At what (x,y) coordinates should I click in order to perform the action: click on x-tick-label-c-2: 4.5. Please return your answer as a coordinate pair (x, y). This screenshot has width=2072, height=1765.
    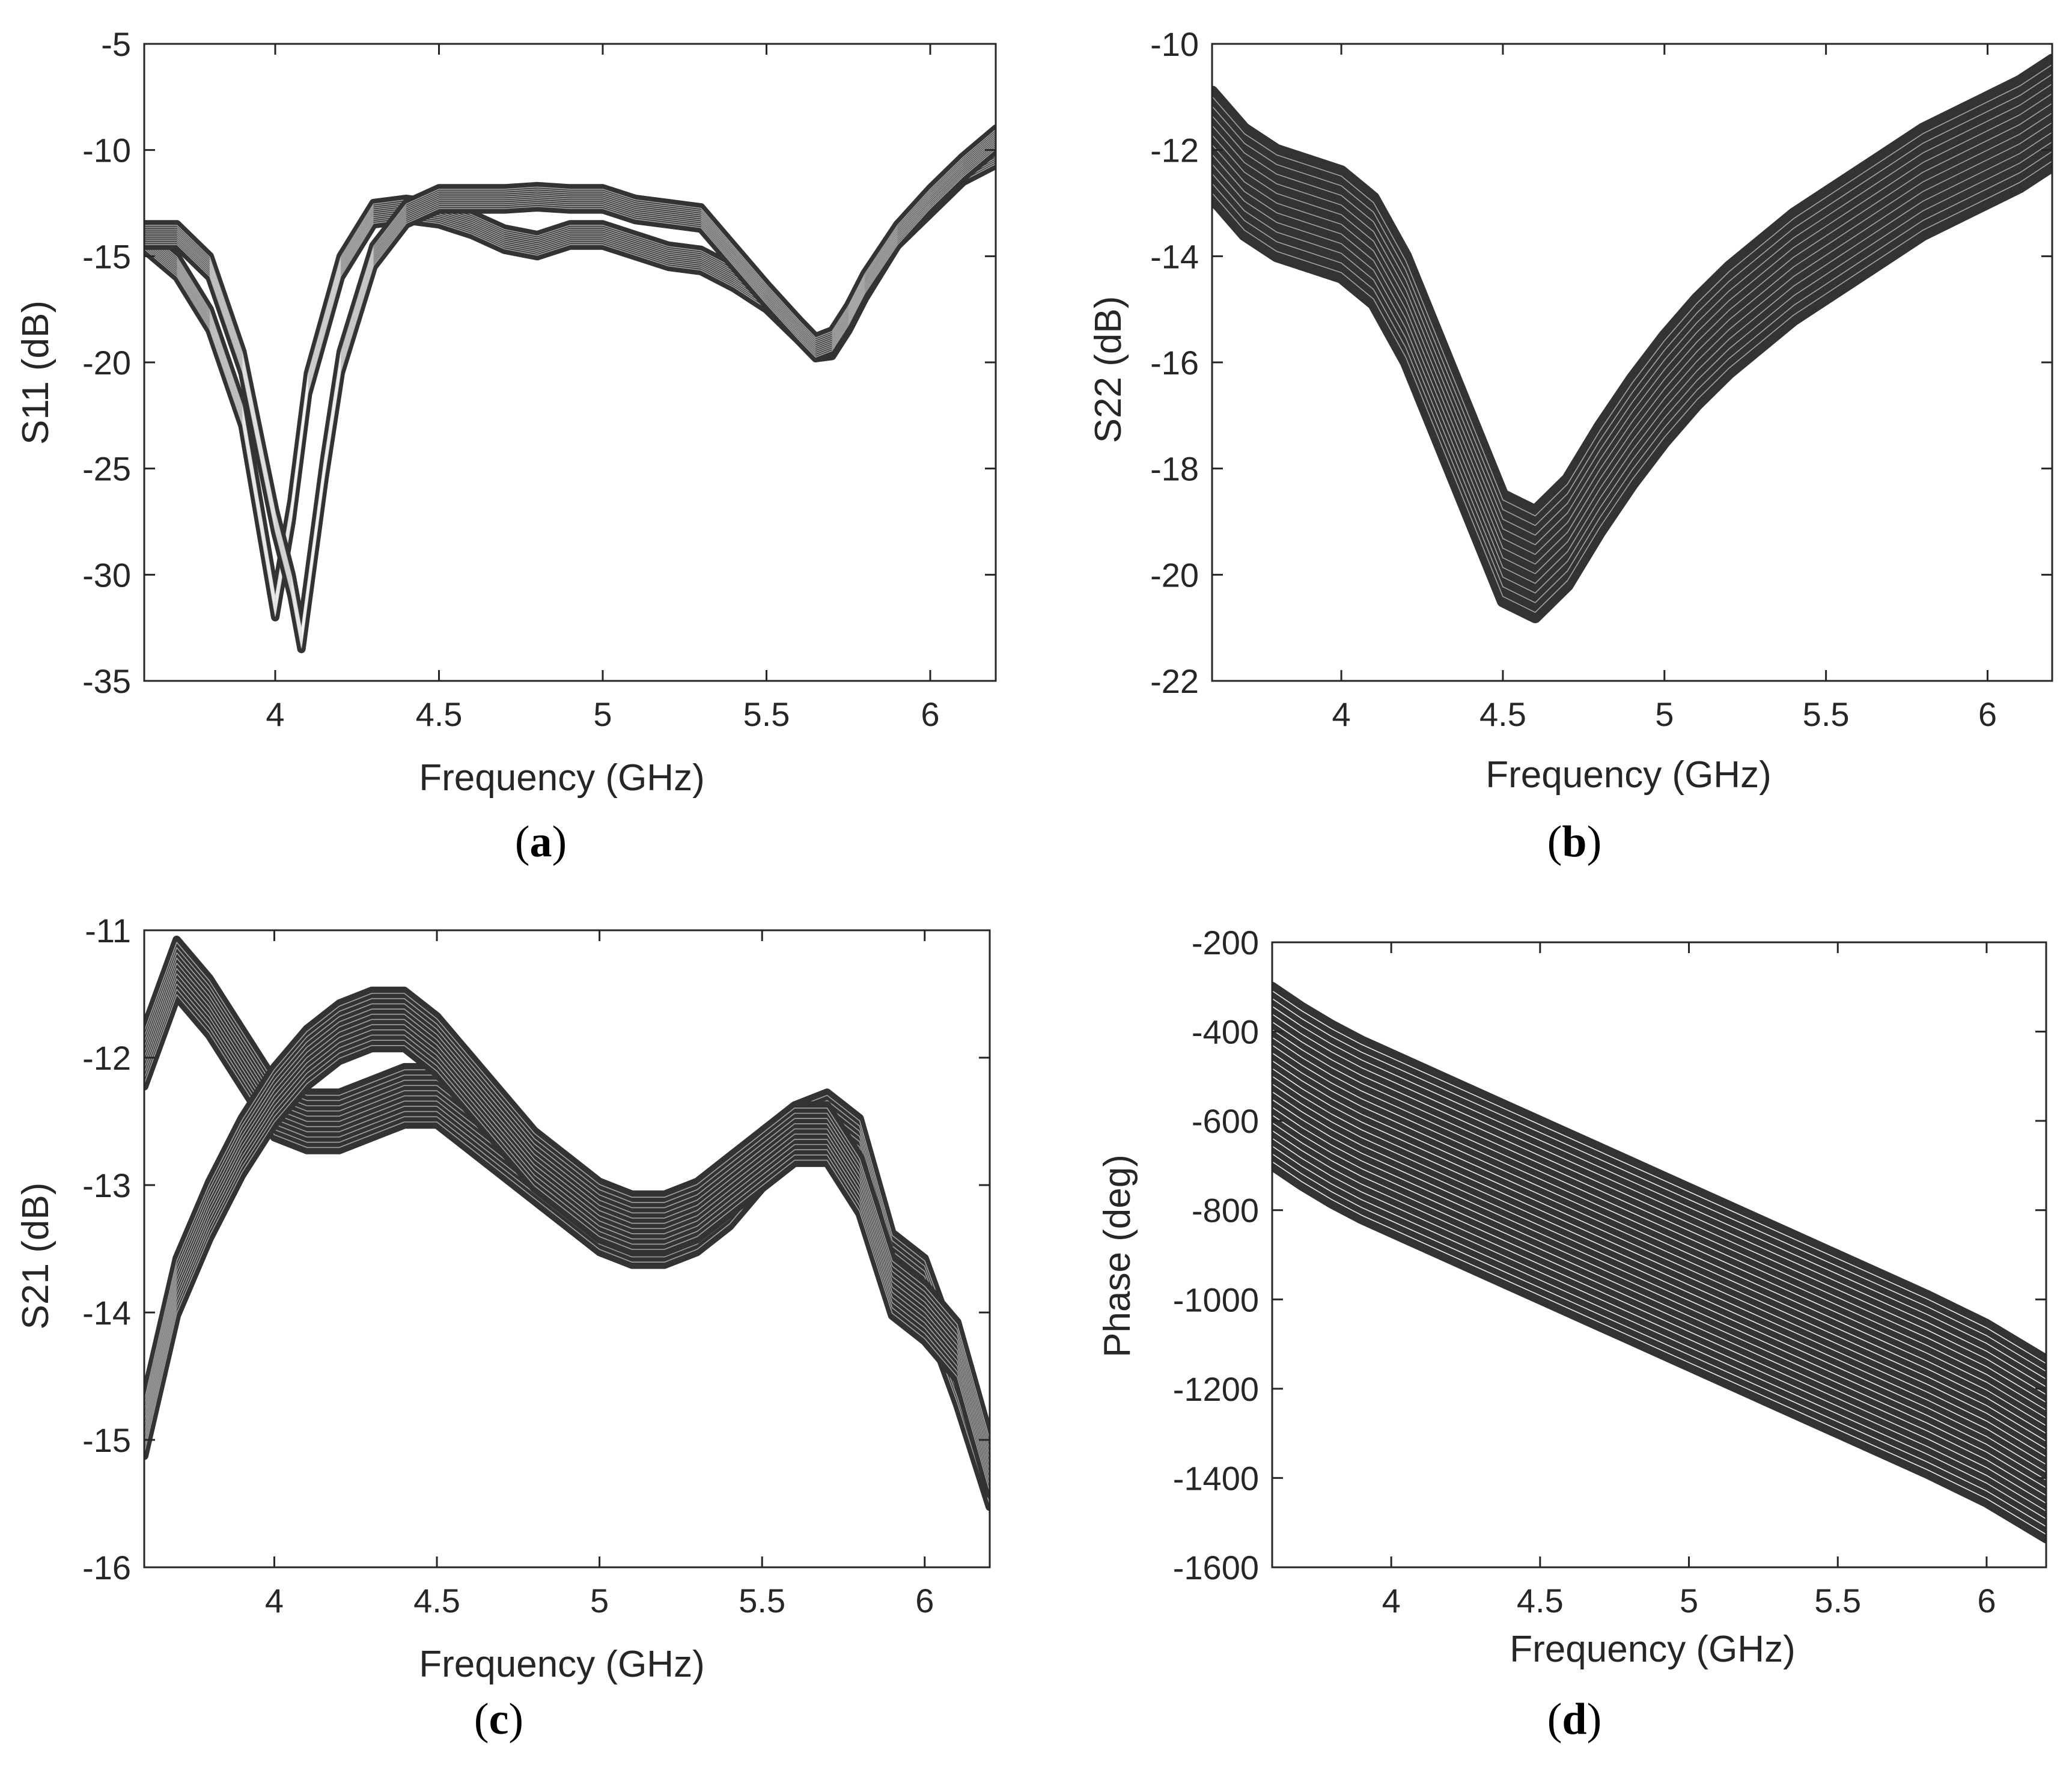
    Looking at the image, I should click on (436, 1601).